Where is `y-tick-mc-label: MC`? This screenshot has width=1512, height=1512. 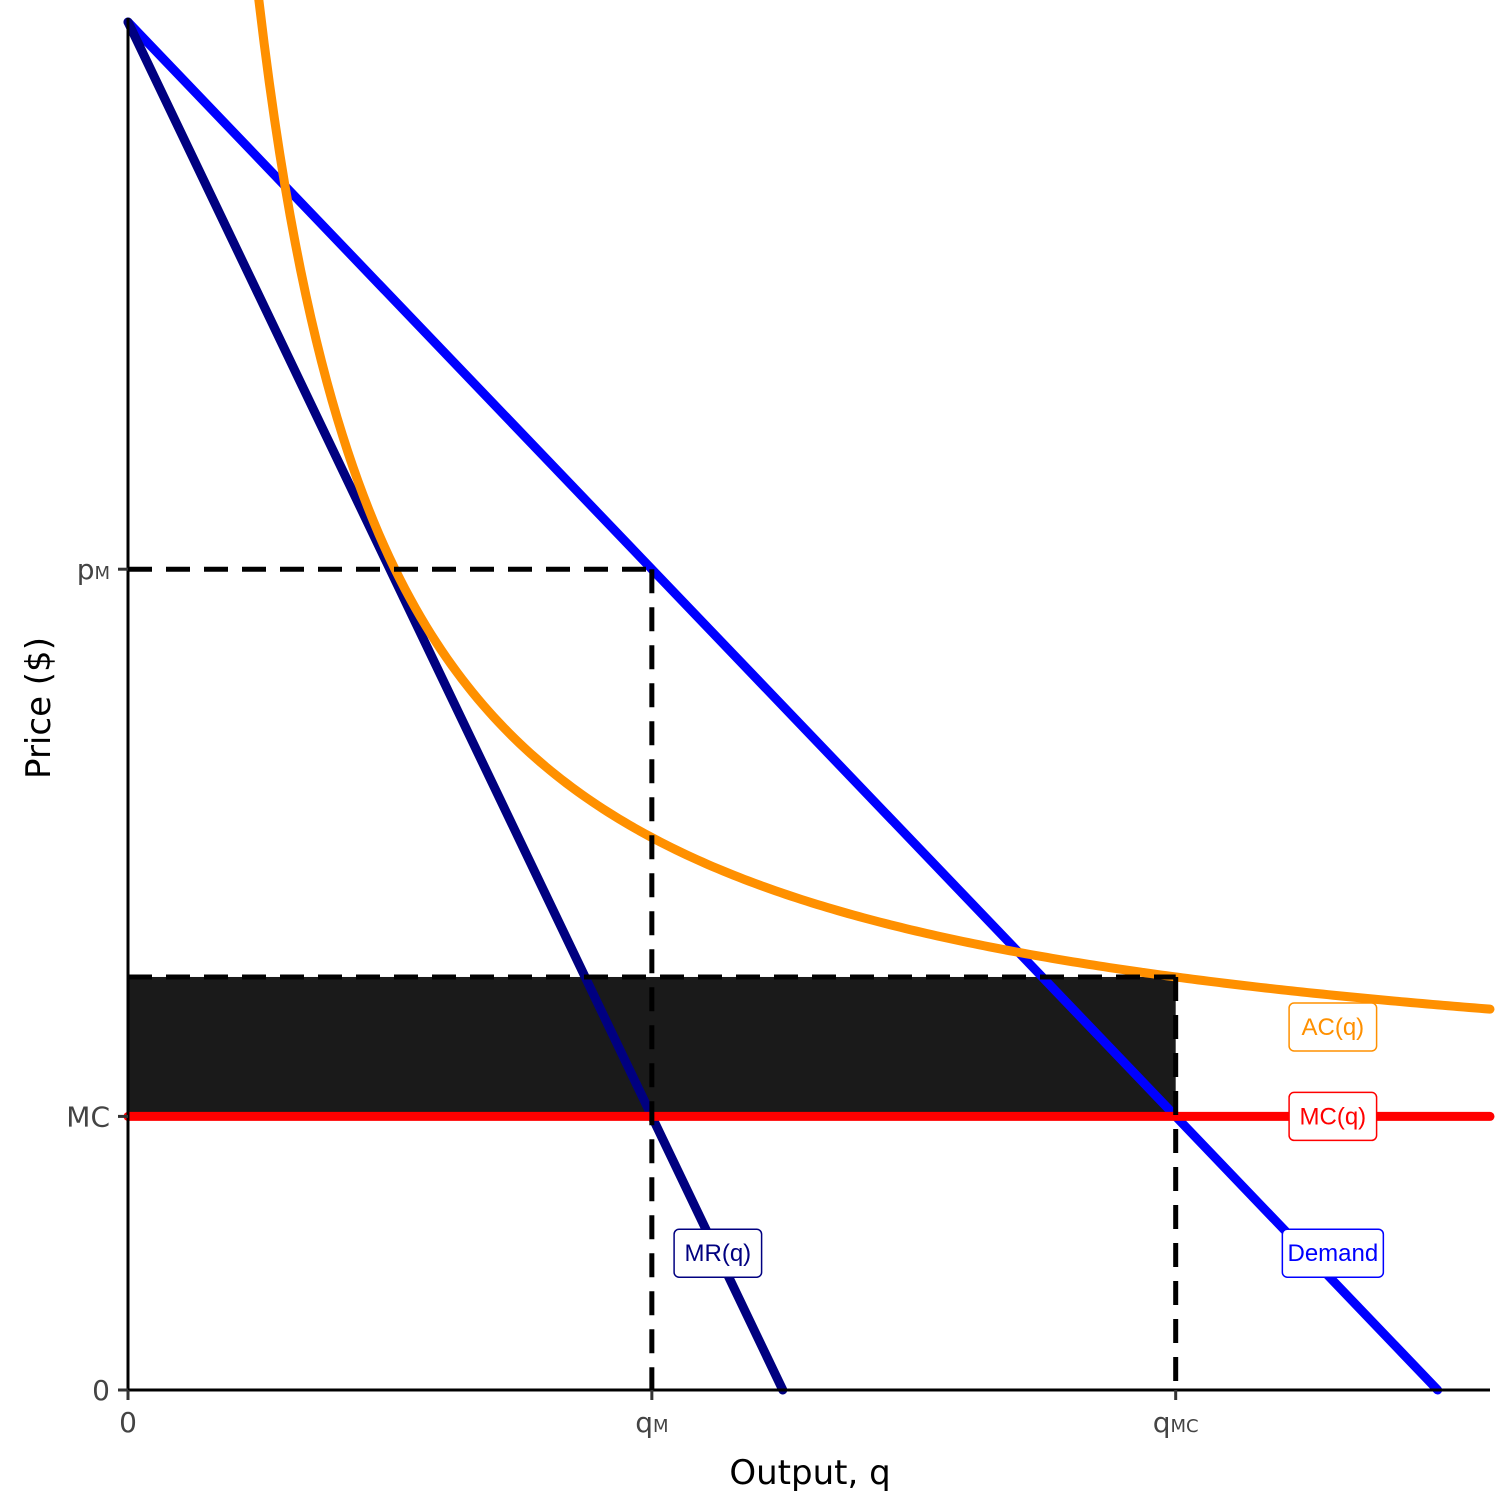 y-tick-mc-label: MC is located at coordinates (88, 1116).